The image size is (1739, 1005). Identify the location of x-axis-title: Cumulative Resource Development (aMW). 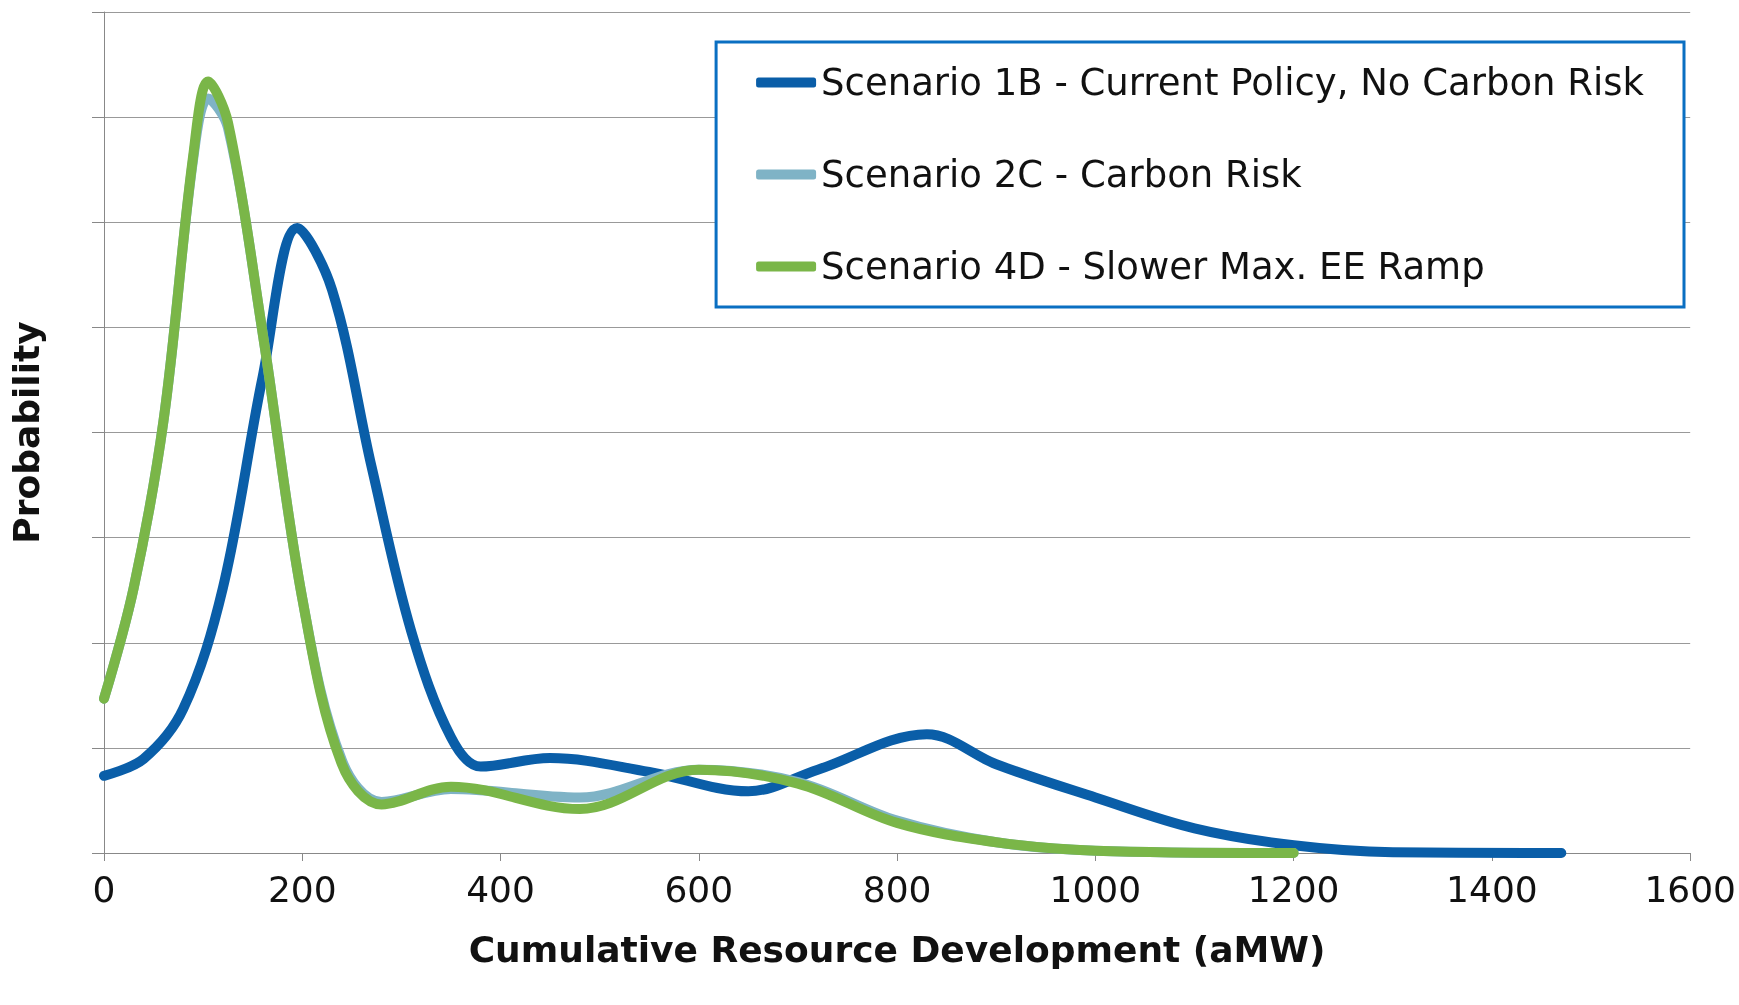
(897, 949).